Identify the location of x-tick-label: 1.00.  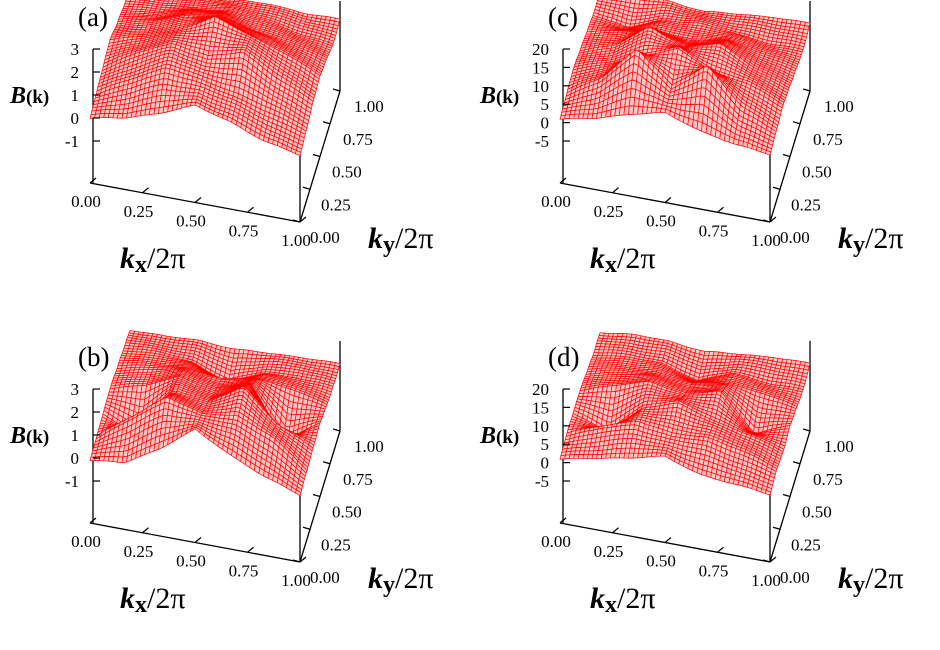
(766, 580).